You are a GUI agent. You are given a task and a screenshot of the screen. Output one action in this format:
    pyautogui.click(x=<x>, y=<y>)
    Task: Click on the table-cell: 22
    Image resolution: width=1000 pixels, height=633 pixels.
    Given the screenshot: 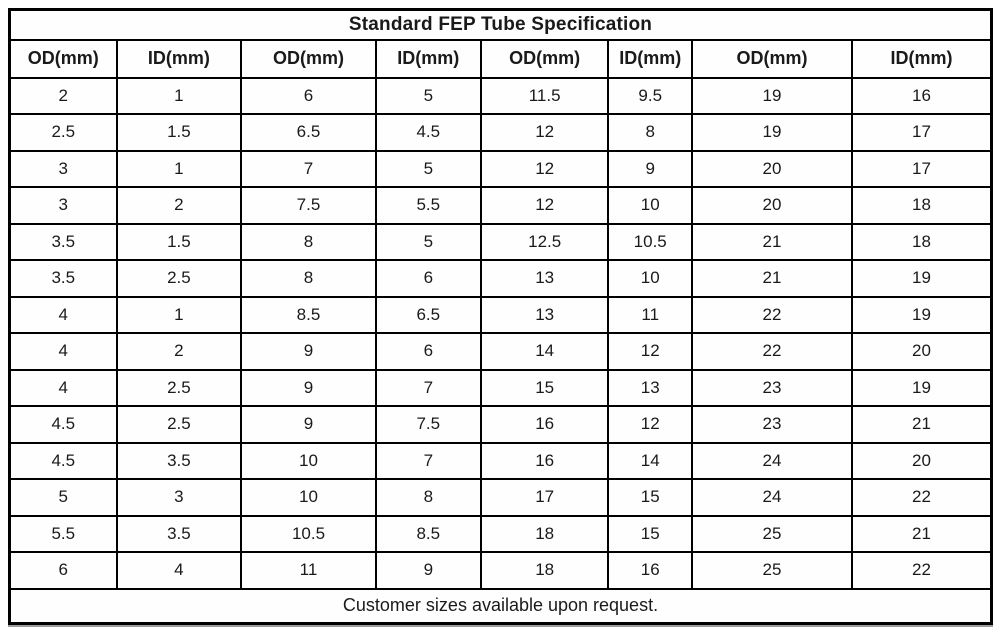 What is the action you would take?
    pyautogui.click(x=922, y=570)
    